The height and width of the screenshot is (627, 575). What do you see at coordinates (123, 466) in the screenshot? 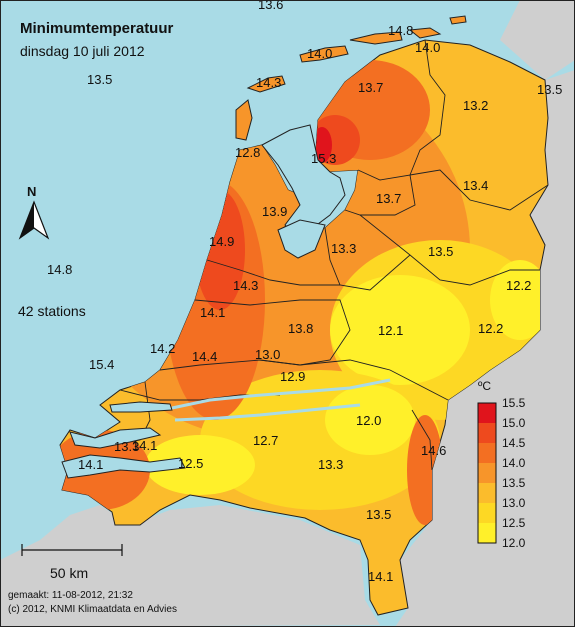
I see `western-scheldt` at bounding box center [123, 466].